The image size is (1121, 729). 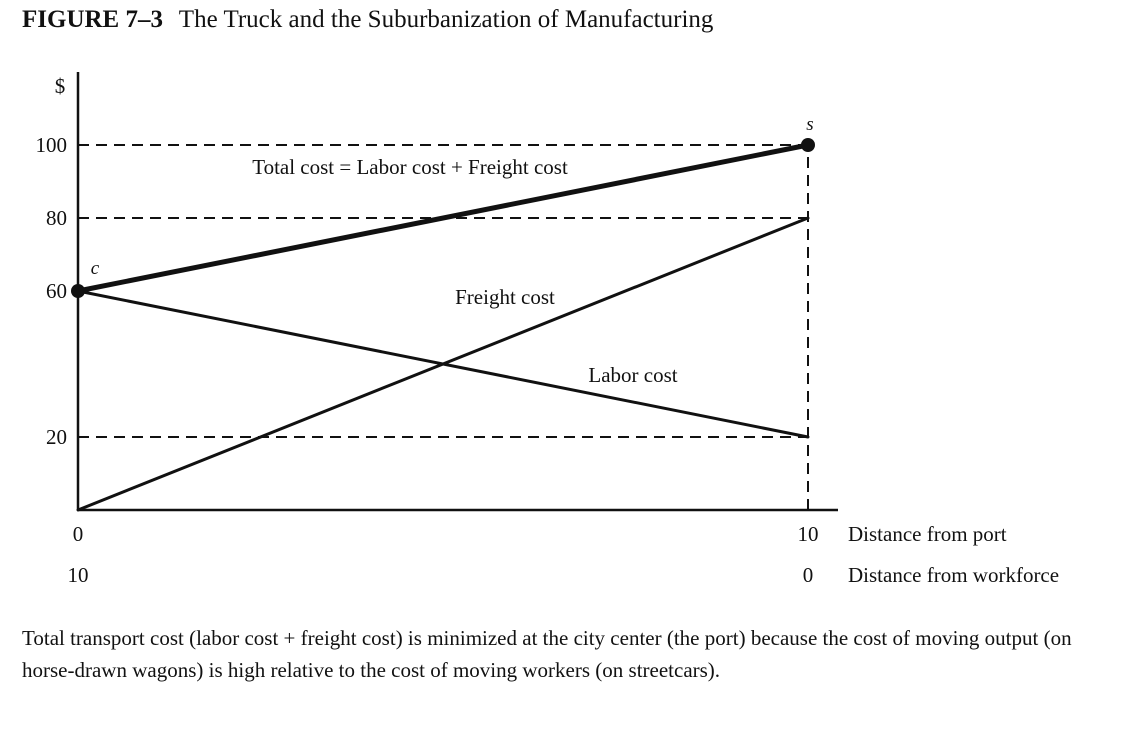 I want to click on x-tick-right-distance-from-workforce: 0, so click(x=808, y=575).